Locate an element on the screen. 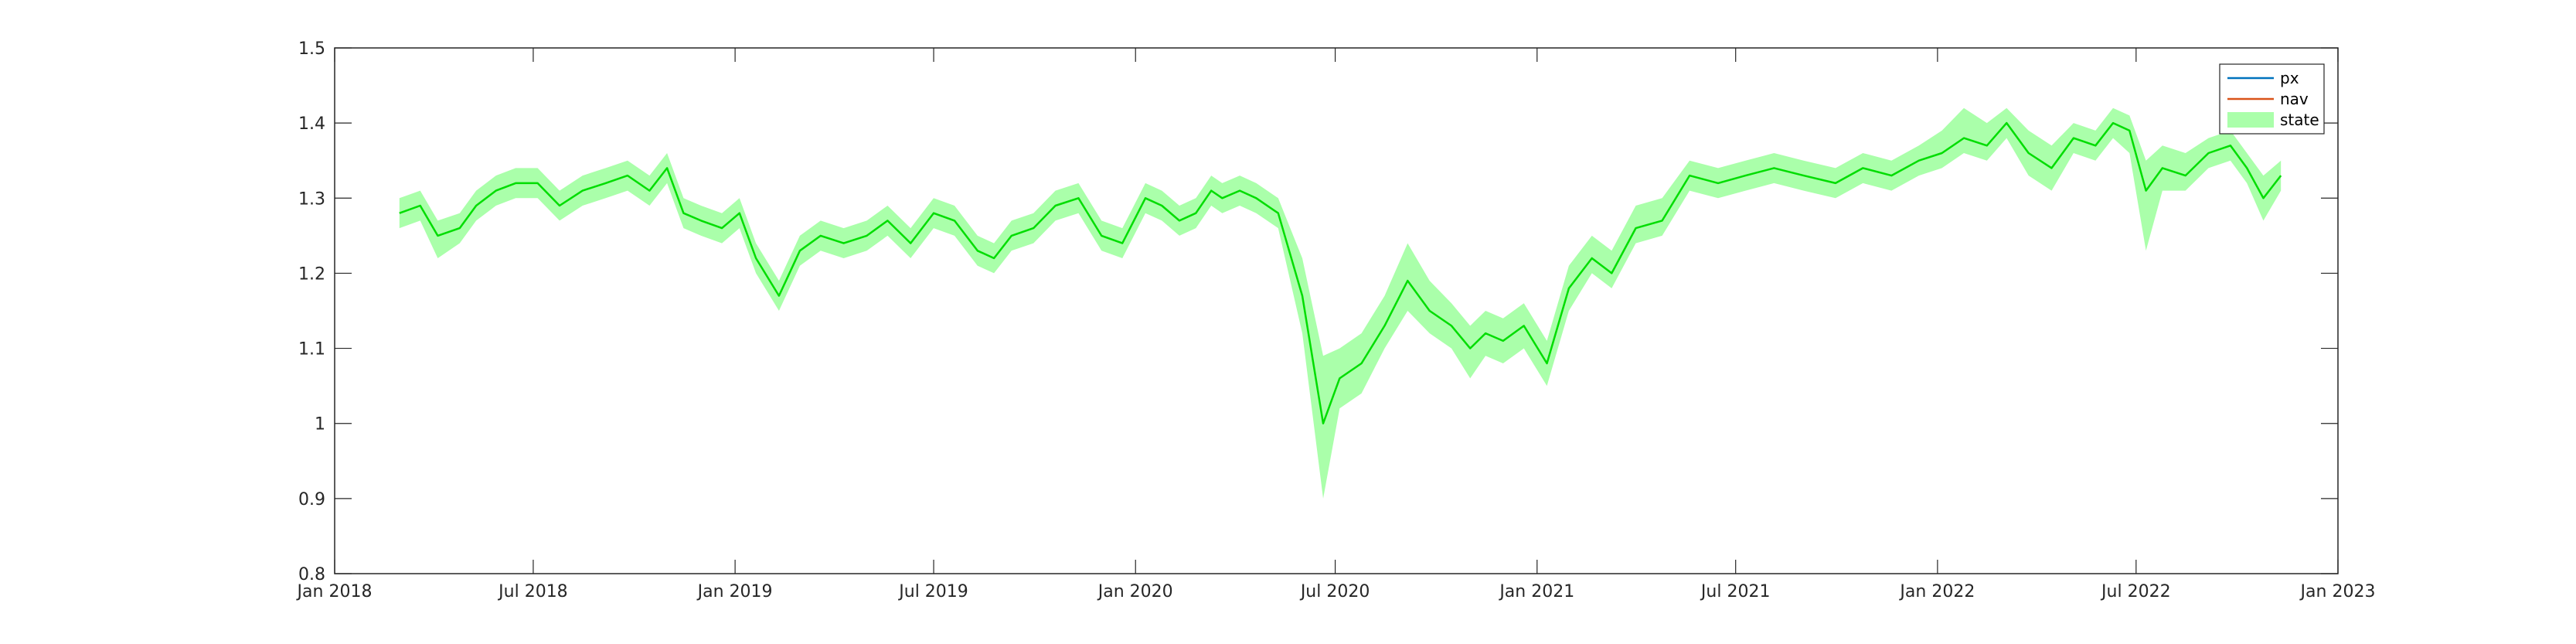 Image resolution: width=2576 pixels, height=644 pixels. y-tick-label: 1.3 is located at coordinates (311, 199).